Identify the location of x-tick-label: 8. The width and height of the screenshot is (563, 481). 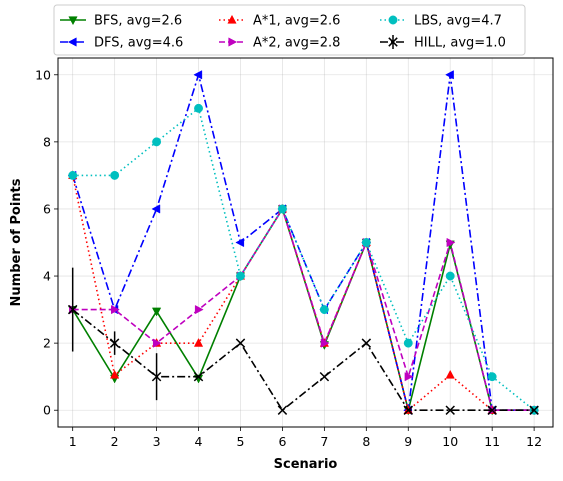
(366, 441).